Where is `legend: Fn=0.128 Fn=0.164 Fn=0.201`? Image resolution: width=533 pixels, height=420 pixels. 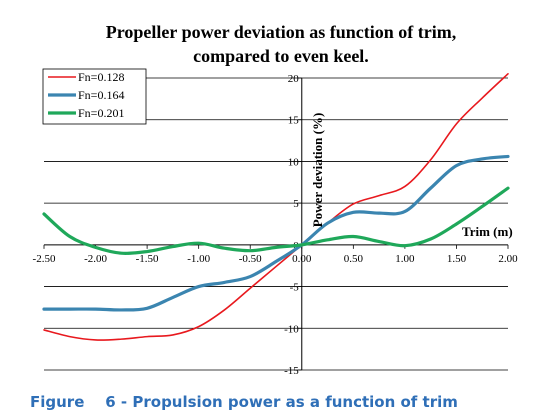 legend: Fn=0.128 Fn=0.164 Fn=0.201 is located at coordinates (94, 96).